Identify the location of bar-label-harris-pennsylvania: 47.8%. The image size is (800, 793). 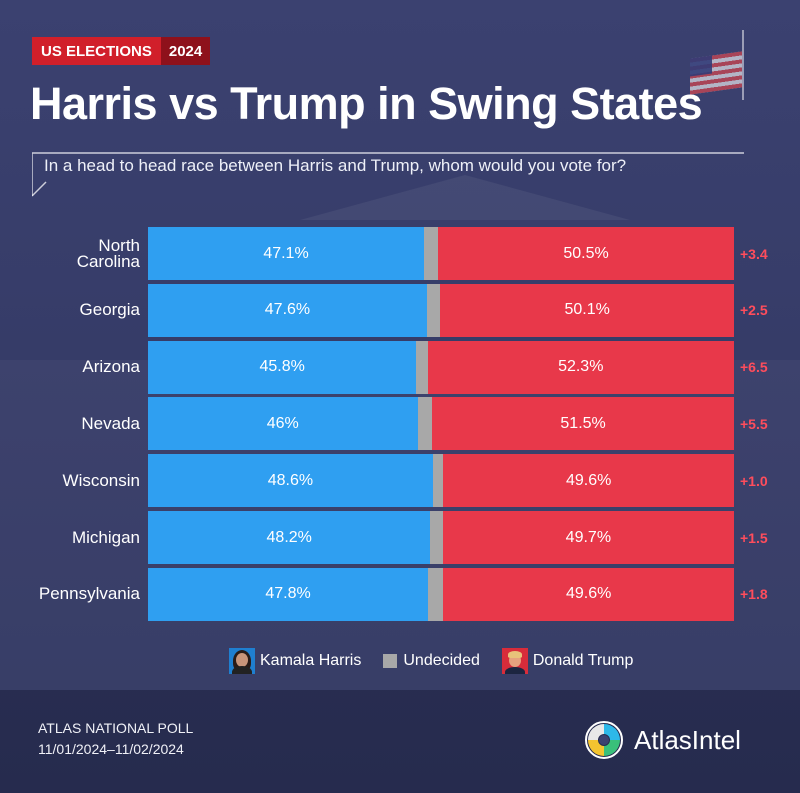
(288, 594).